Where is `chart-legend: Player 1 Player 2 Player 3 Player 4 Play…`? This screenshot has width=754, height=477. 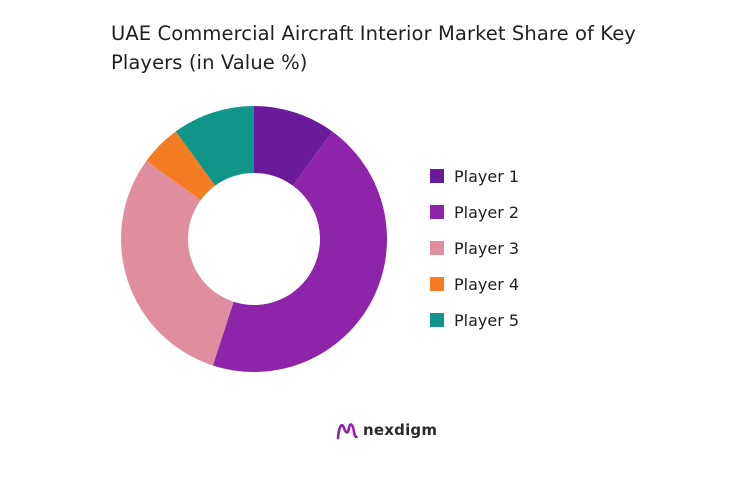
chart-legend: Player 1 Player 2 Player 3 Player 4 Play… is located at coordinates (474, 248).